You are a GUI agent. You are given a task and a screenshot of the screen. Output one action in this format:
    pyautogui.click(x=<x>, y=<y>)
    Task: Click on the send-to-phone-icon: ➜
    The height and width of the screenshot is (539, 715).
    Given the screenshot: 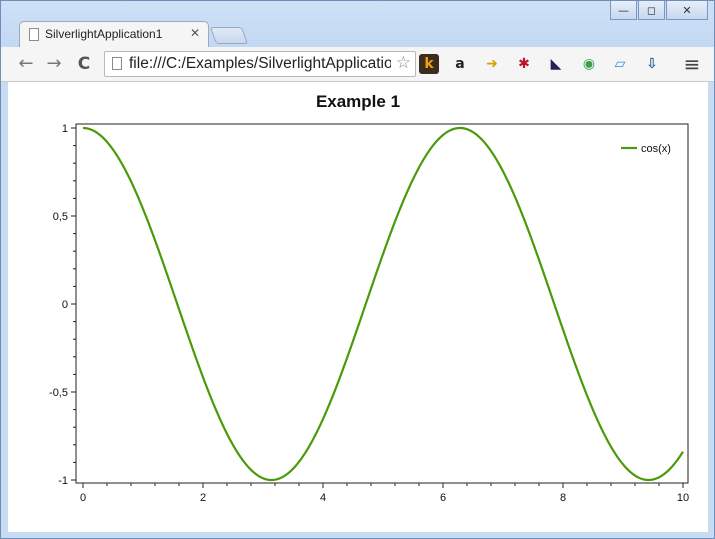 What is the action you would take?
    pyautogui.click(x=492, y=64)
    